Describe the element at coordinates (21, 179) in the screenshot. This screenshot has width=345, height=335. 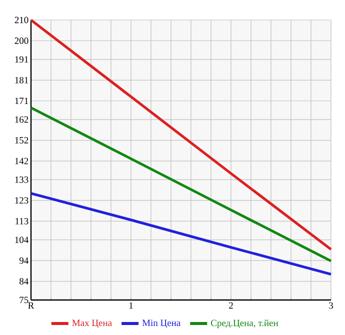
I see `y-tick-label: 133` at that location.